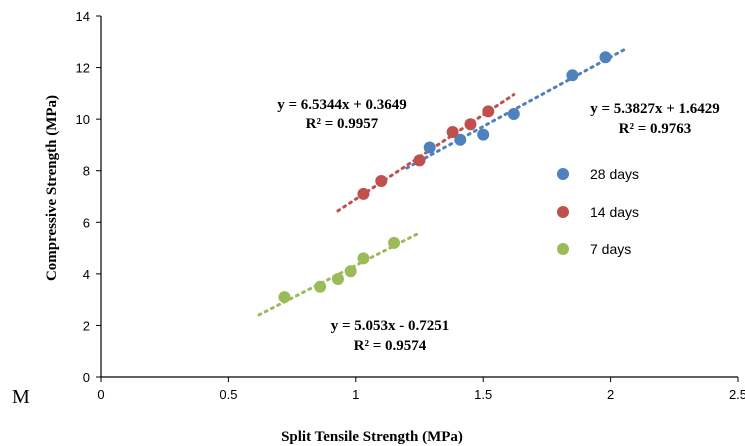 The image size is (745, 446). What do you see at coordinates (86, 171) in the screenshot?
I see `y-tick-label: 8` at bounding box center [86, 171].